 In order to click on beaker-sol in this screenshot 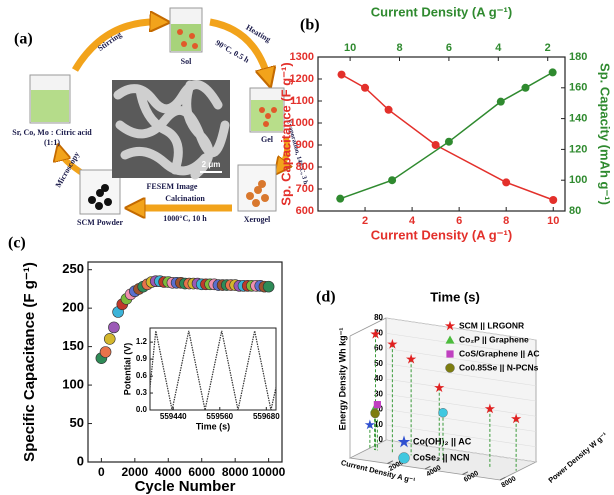, I will do `click(186, 30)`.